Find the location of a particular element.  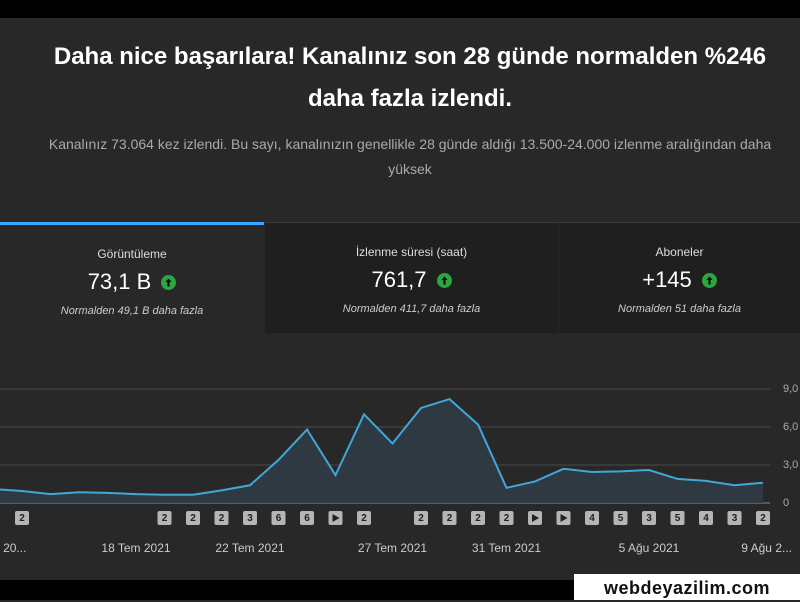

metric-value: +145 is located at coordinates (667, 279).